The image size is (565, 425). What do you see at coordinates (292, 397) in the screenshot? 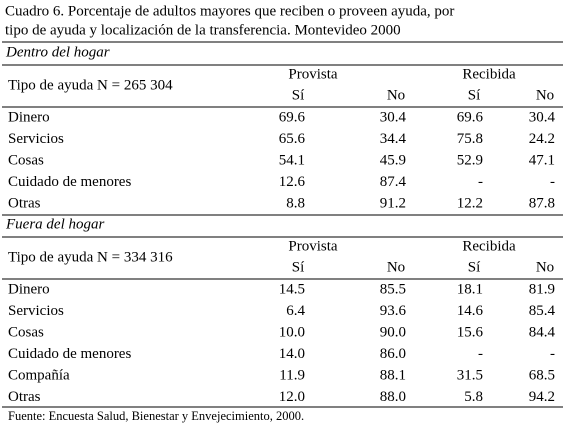
I see `cell: 12.0` at bounding box center [292, 397].